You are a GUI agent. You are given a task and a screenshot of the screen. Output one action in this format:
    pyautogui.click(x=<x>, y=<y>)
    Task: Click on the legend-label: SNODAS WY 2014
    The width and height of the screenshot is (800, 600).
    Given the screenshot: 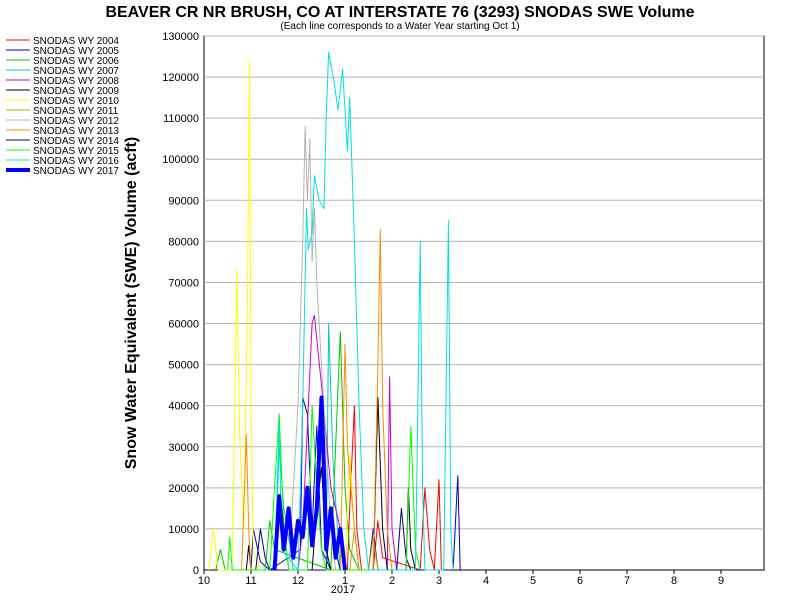 What is the action you would take?
    pyautogui.click(x=76, y=141)
    